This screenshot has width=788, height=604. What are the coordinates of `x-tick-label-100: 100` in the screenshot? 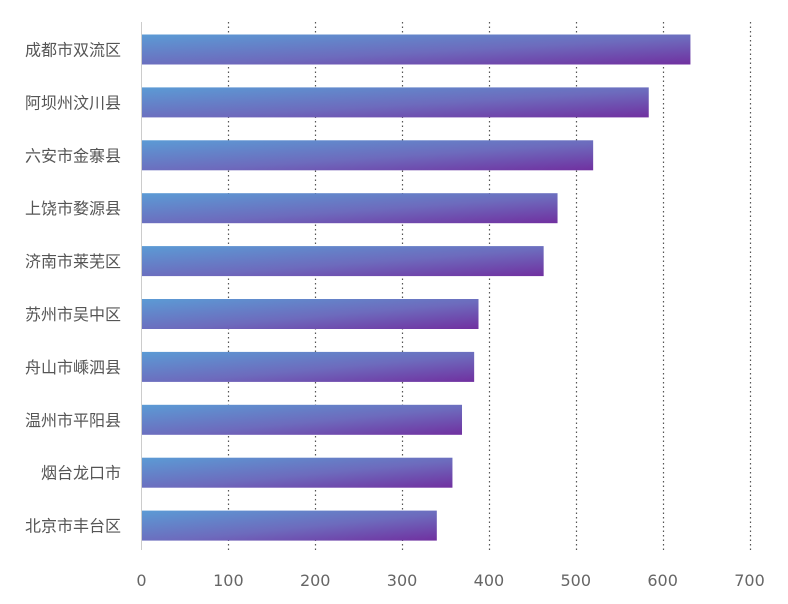 It's located at (228, 580).